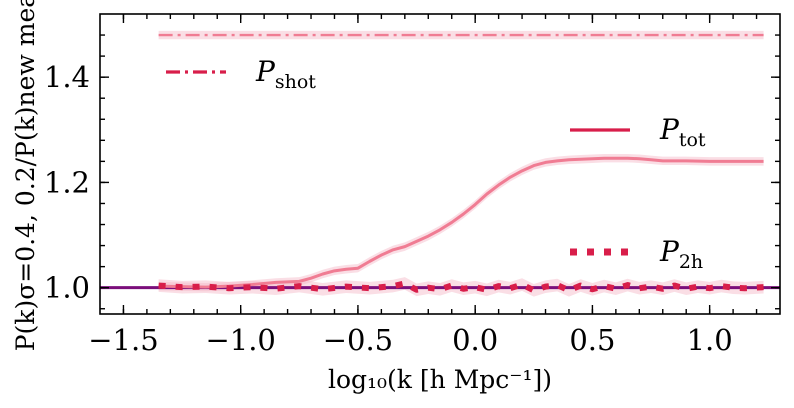  What do you see at coordinates (461, 287) in the screenshot?
I see `line-P_2h` at bounding box center [461, 287].